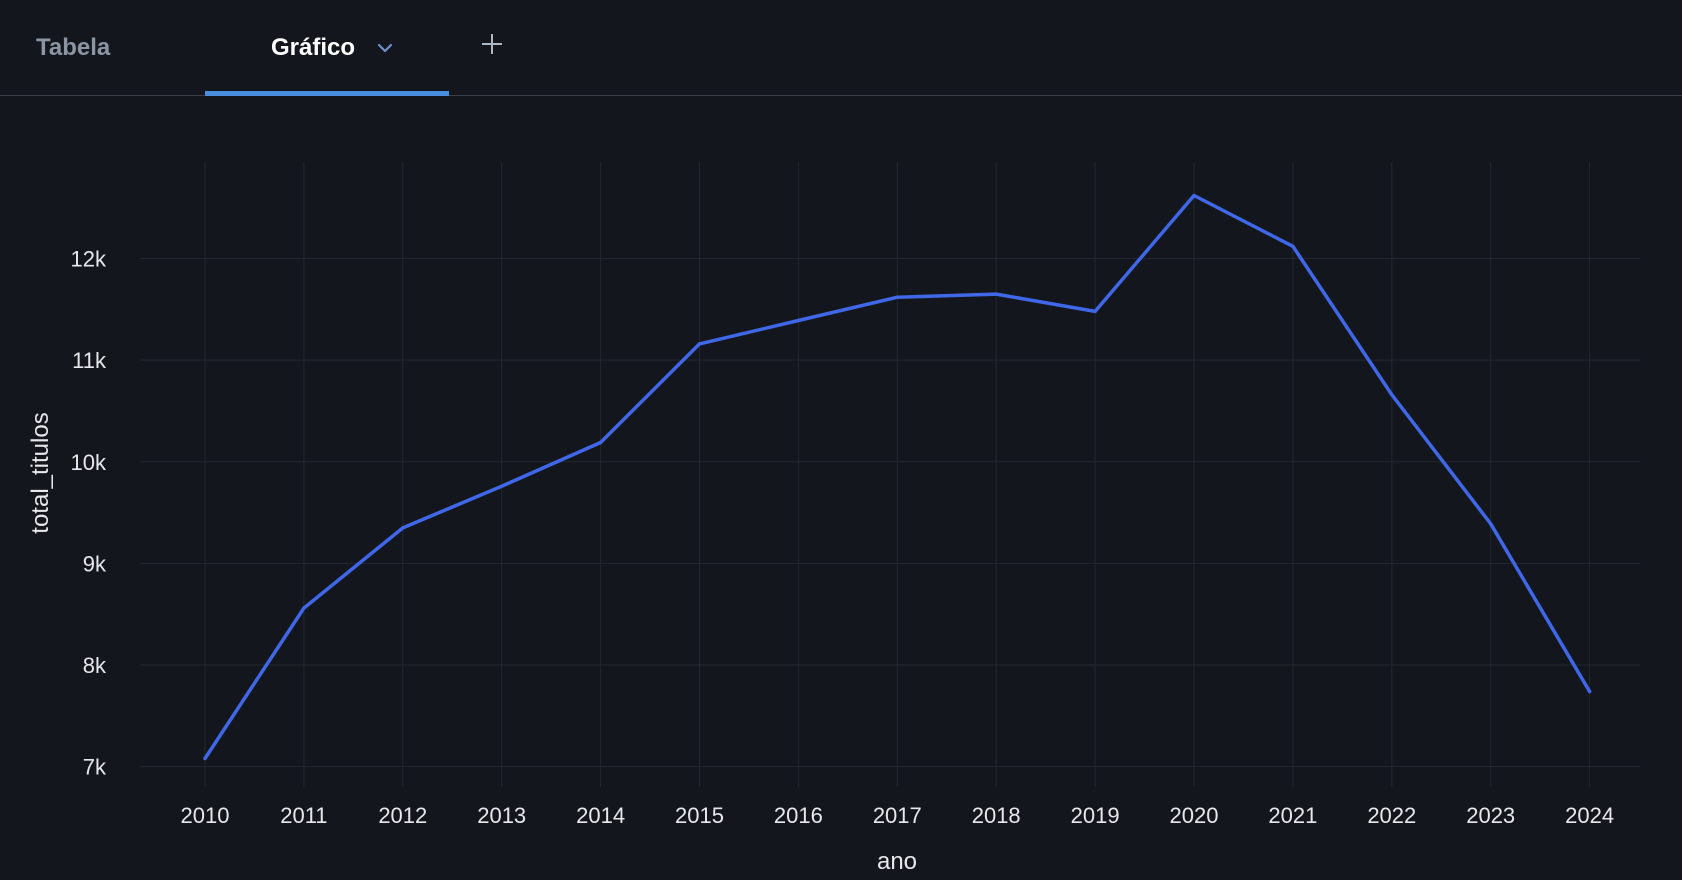  Describe the element at coordinates (600, 815) in the screenshot. I see `x-tick-label: 2014` at that location.